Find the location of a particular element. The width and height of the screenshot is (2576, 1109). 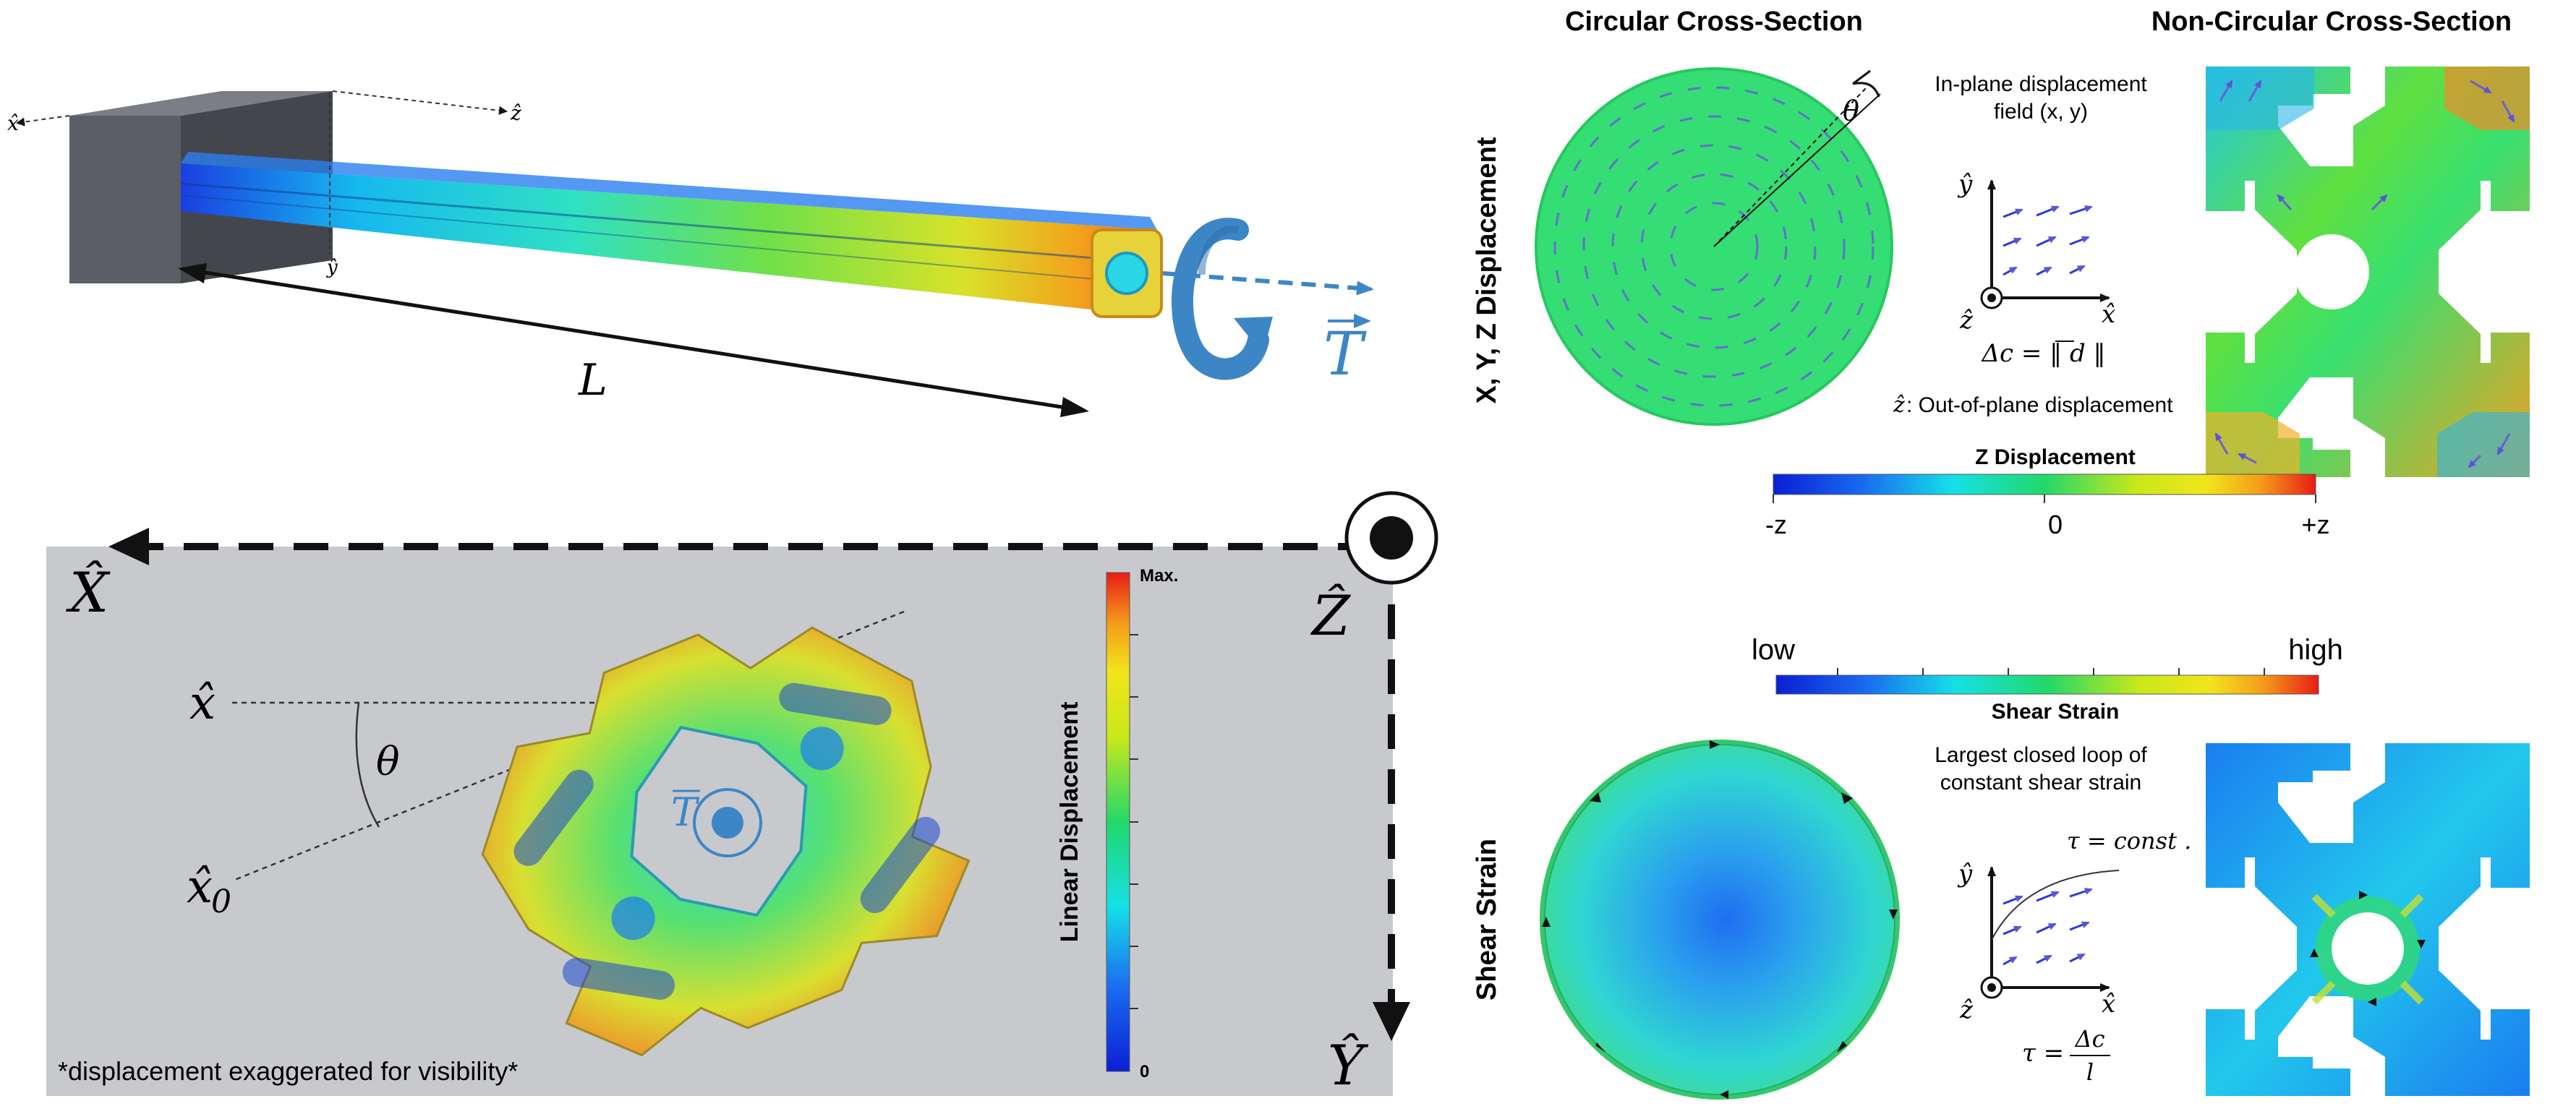

big-y-axis-arrowhead is located at coordinates (1391, 1021).